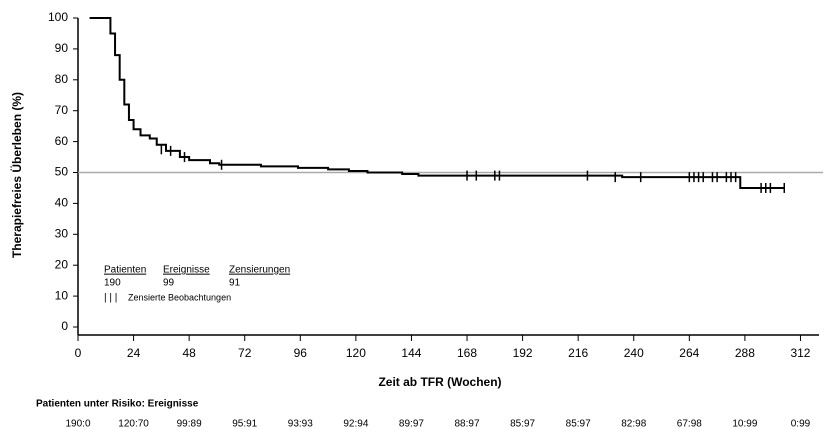 Image resolution: width=831 pixels, height=430 pixels. I want to click on legend-value: 91, so click(235, 283).